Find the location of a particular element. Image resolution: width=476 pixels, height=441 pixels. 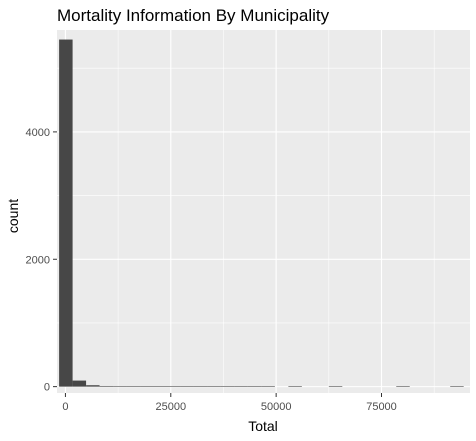

x-tick-label: 25000 is located at coordinates (170, 407).